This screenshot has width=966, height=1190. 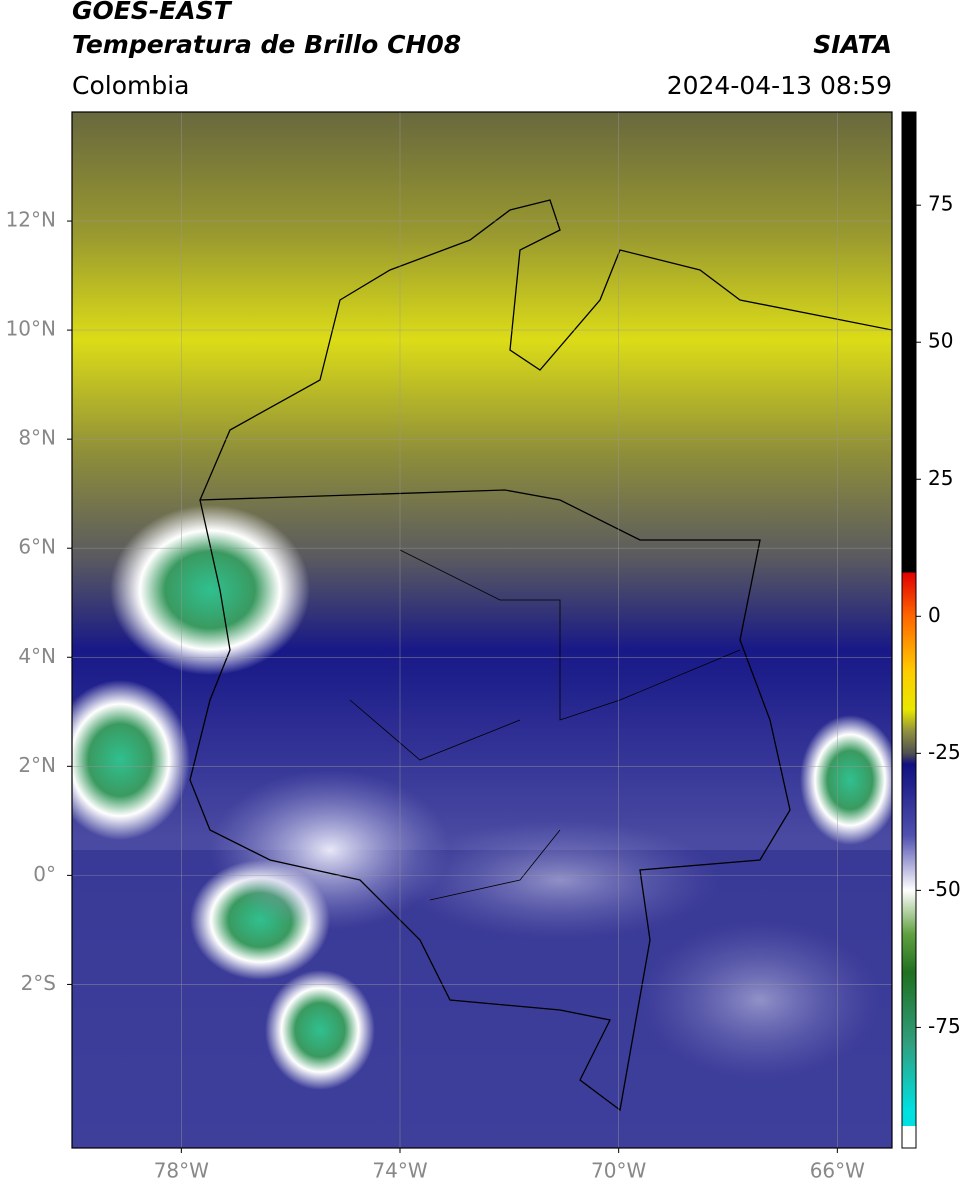 What do you see at coordinates (152, 12) in the screenshot?
I see `title: GOES-EAST` at bounding box center [152, 12].